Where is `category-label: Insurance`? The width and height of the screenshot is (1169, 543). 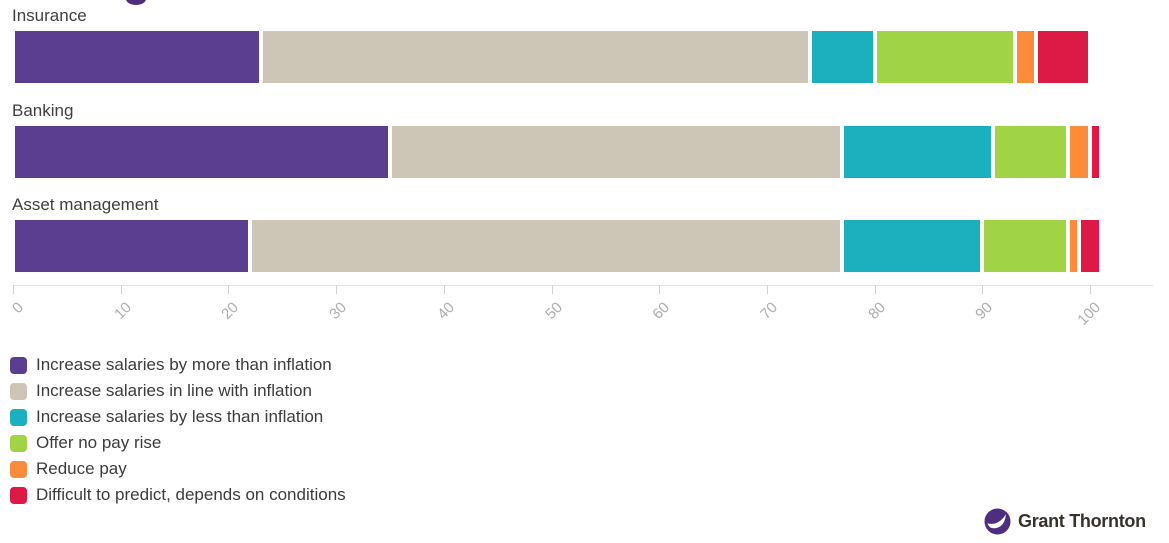
category-label: Insurance is located at coordinates (49, 15).